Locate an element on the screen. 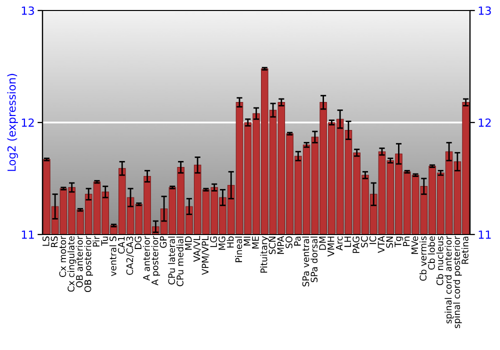 The width and height of the screenshot is (500, 350). y-tick-label: 12 is located at coordinates (28, 122).